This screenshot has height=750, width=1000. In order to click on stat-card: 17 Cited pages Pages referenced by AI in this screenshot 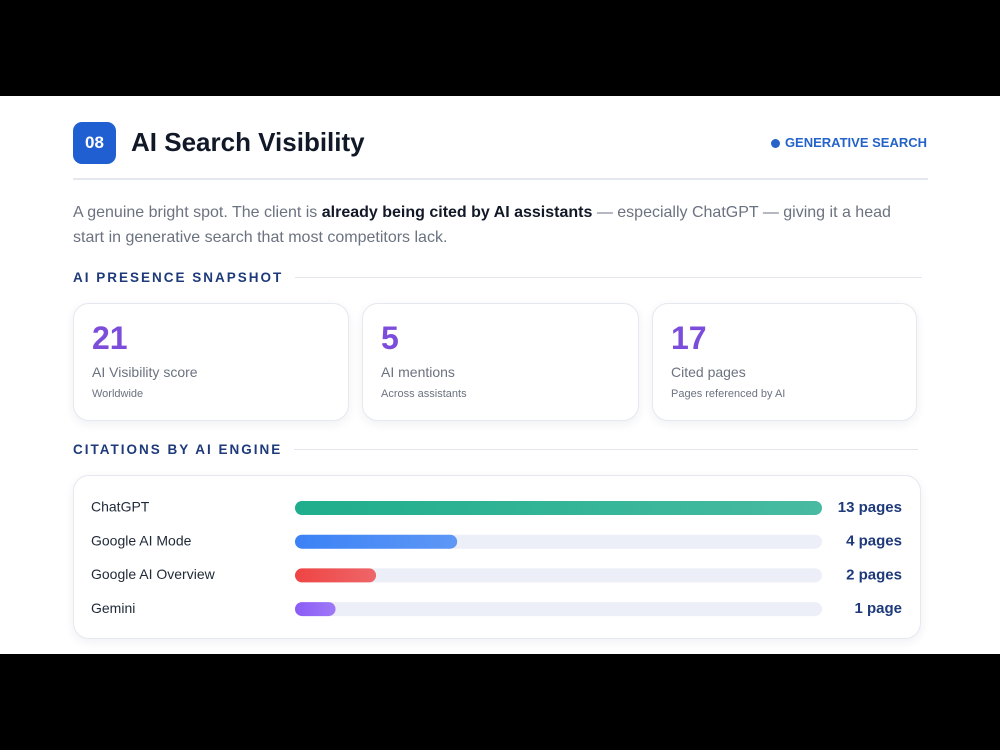, I will do `click(784, 362)`.